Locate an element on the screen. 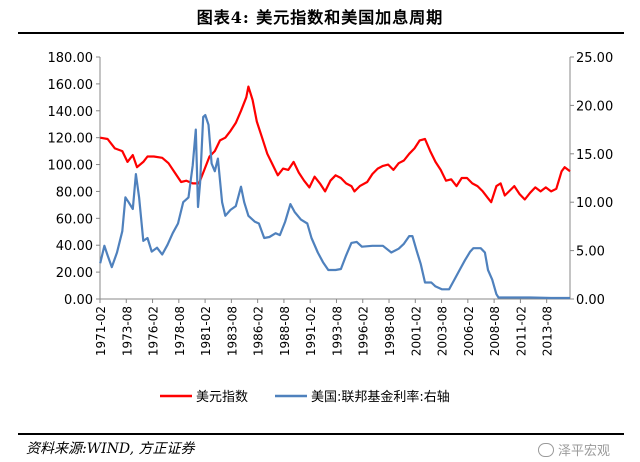  right-tick-label: 5.00 is located at coordinates (590, 252).